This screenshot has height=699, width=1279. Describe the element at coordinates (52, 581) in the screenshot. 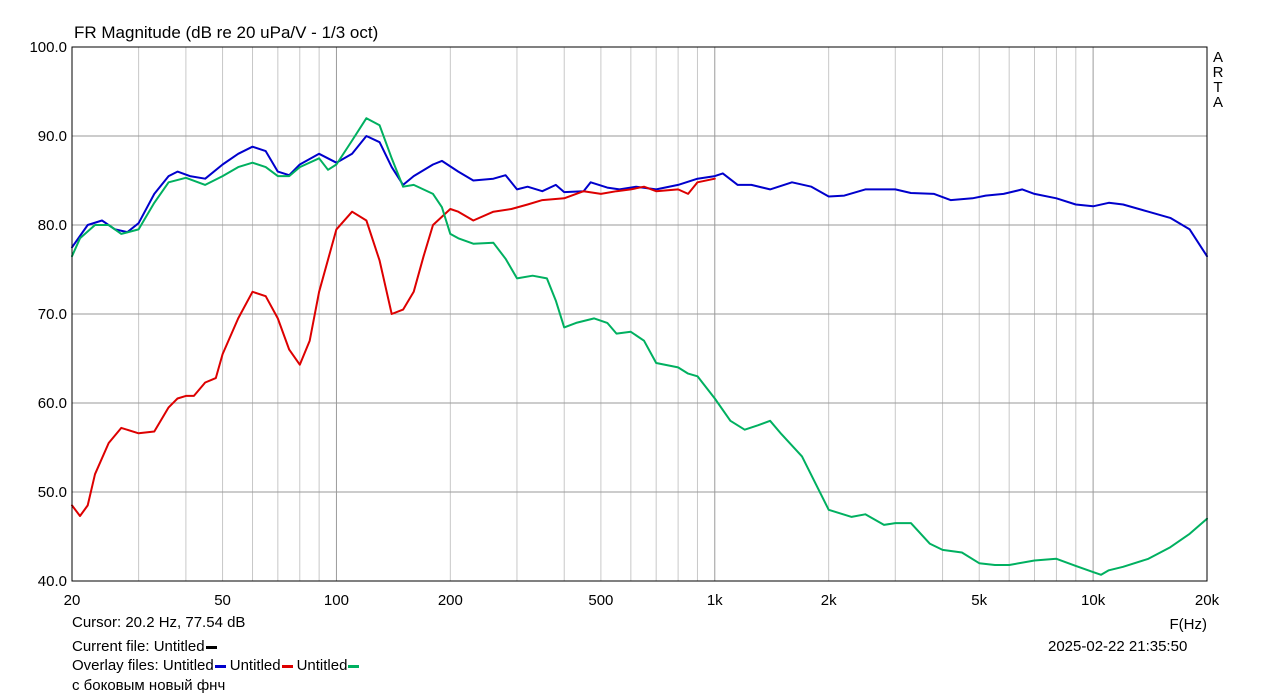

I see `y-tick-label: 40.0` at that location.